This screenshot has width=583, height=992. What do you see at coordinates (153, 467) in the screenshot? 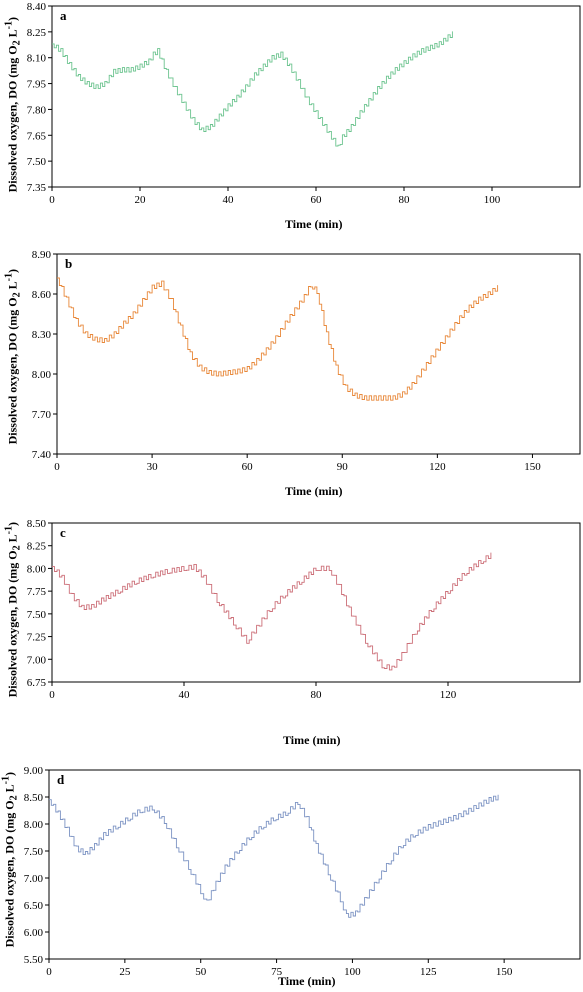
I see `x-tick-label: 30` at bounding box center [153, 467].